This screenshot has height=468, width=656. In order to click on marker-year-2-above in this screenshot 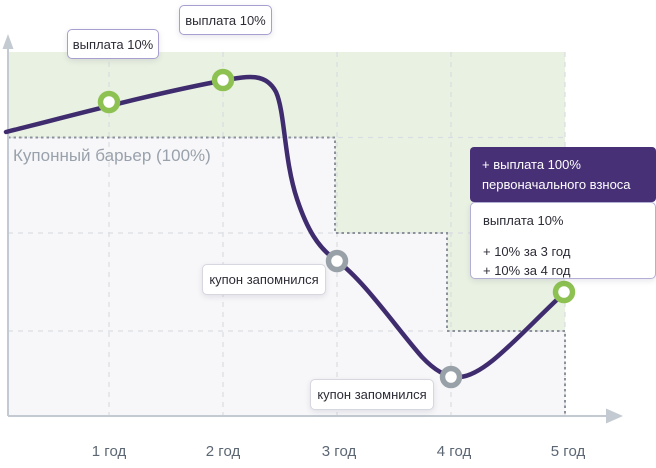, I will do `click(223, 80)`.